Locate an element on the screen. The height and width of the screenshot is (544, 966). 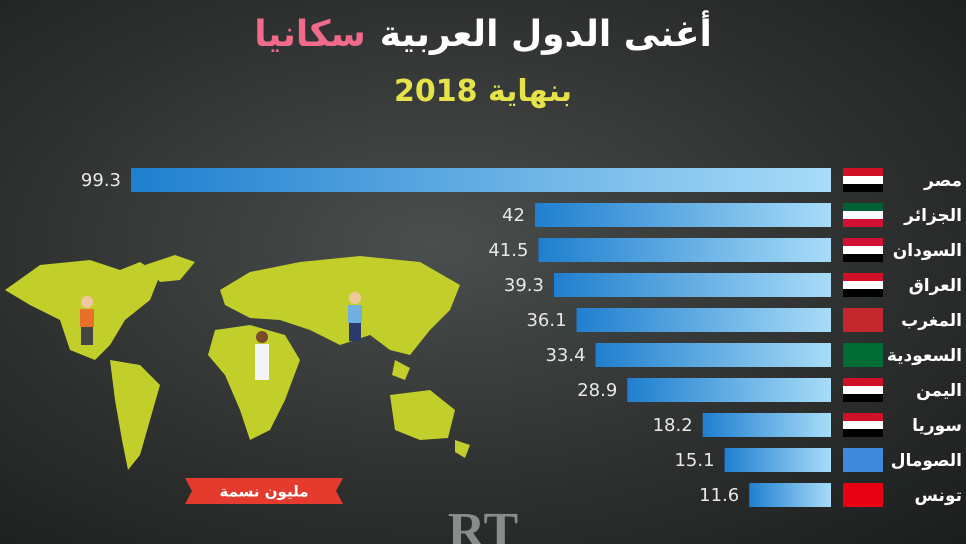
title: أغنى الدول العربية is located at coordinates (545, 34).